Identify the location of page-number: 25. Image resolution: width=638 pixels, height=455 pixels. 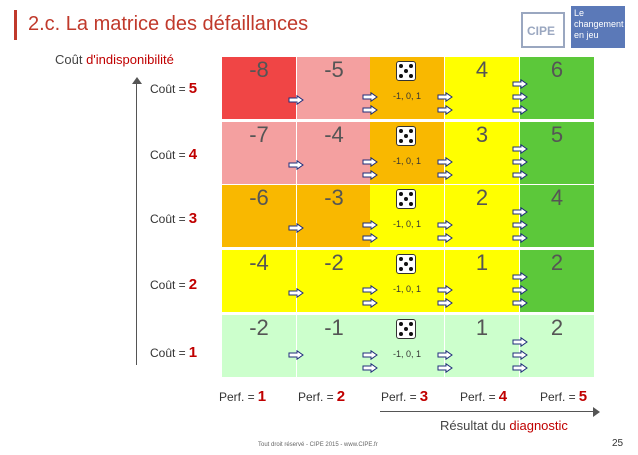
(618, 443).